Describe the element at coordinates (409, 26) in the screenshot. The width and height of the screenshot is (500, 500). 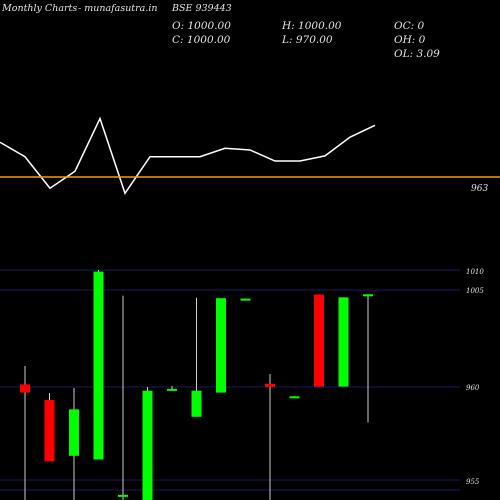
I see `ohlc-oc: OC: 0` at that location.